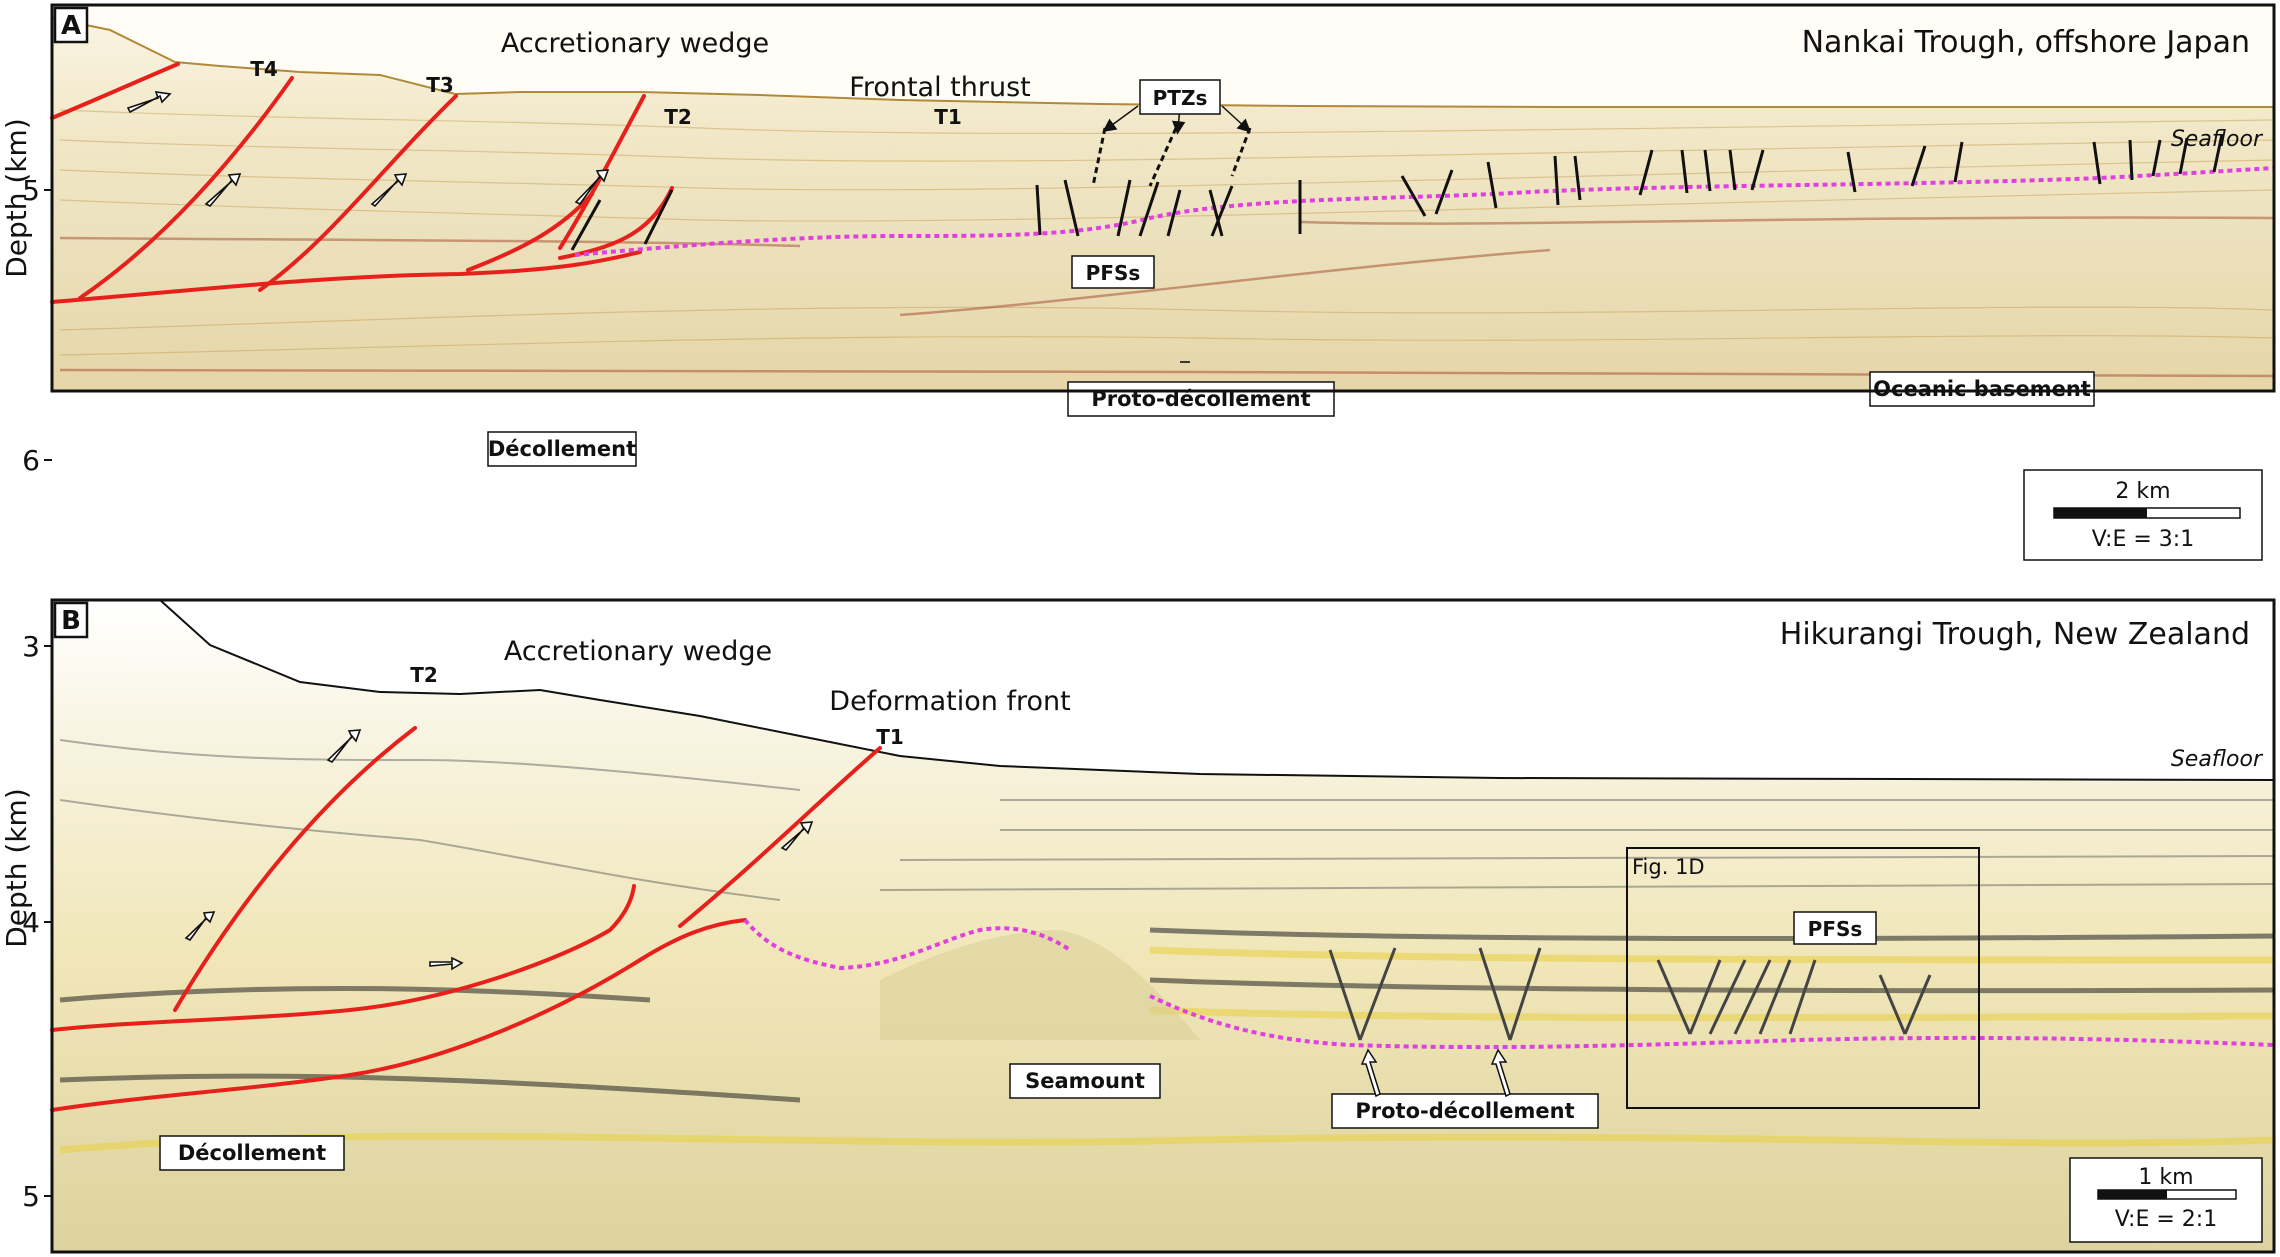 The height and width of the screenshot is (1257, 2280). I want to click on panel-b-water-column, so click(1163, 690).